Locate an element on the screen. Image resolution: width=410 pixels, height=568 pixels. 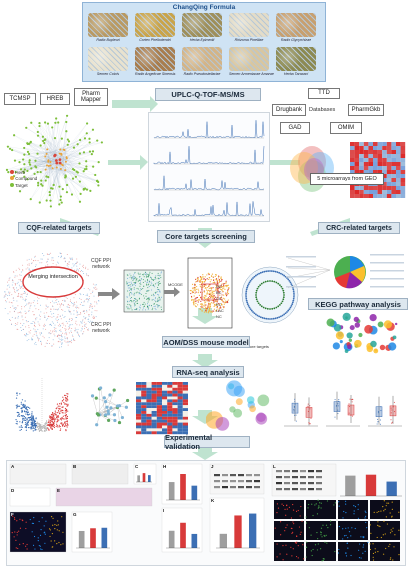
fluorescence-image is located at coordinates (353, 551).